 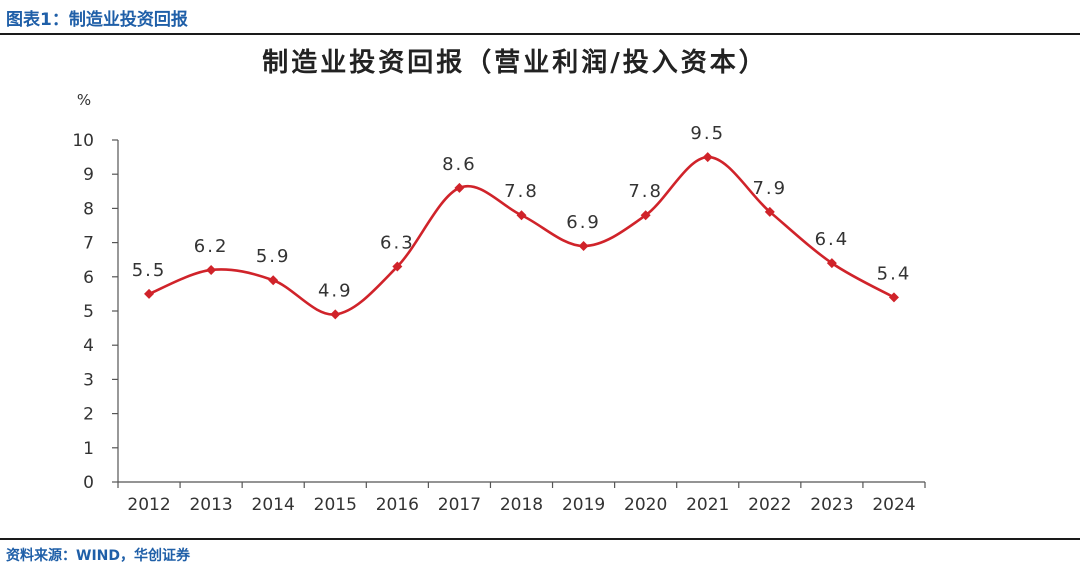 I want to click on y-tick-label: 2, so click(x=88, y=415).